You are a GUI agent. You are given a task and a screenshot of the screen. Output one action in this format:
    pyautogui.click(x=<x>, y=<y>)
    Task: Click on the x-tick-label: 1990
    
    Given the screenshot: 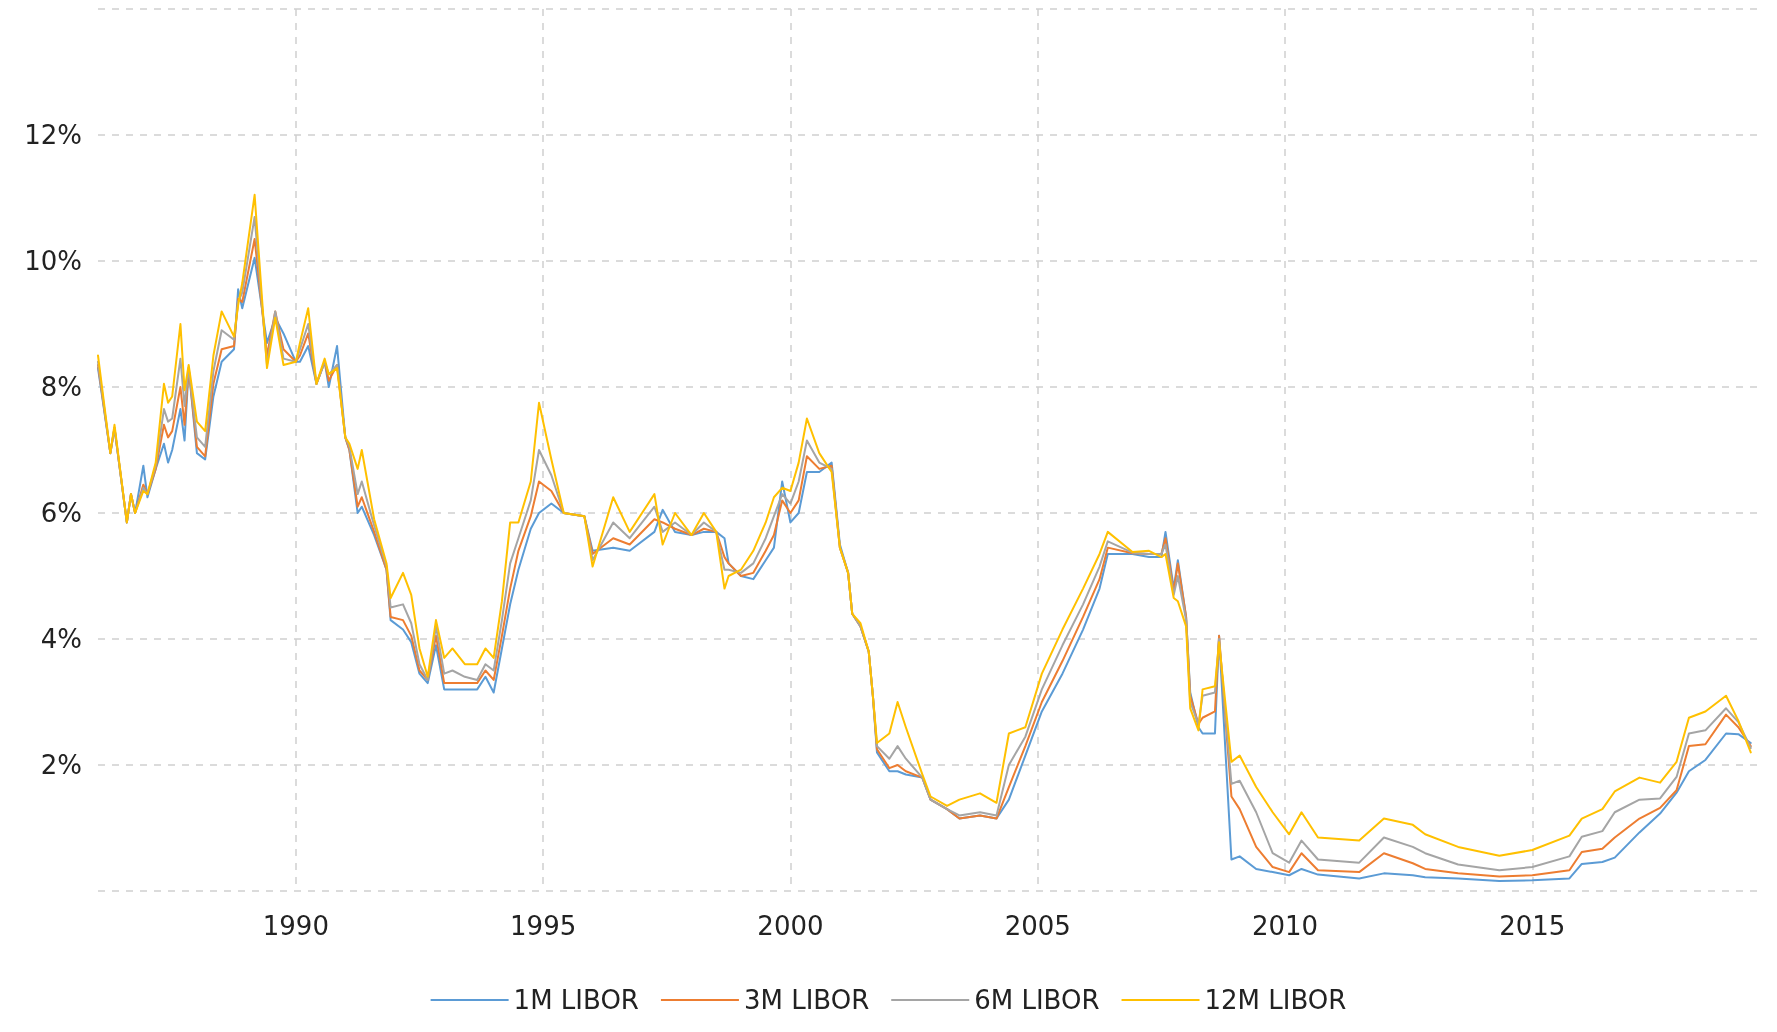 What is the action you would take?
    pyautogui.click(x=295, y=926)
    